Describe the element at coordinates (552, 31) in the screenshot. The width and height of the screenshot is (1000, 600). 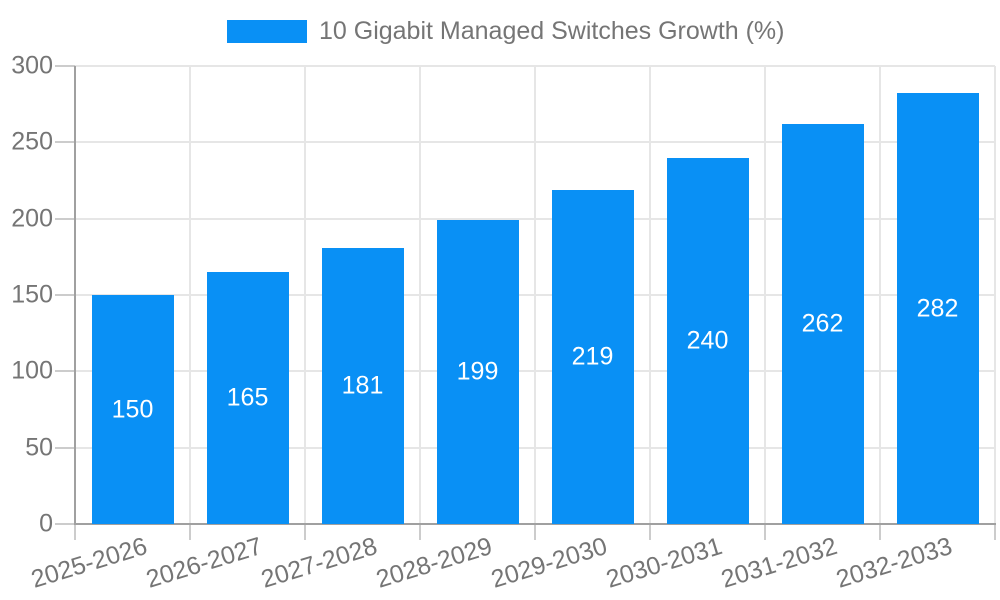
I see `legend-label: 10 Gigabit Managed Switches Growth (%)` at that location.